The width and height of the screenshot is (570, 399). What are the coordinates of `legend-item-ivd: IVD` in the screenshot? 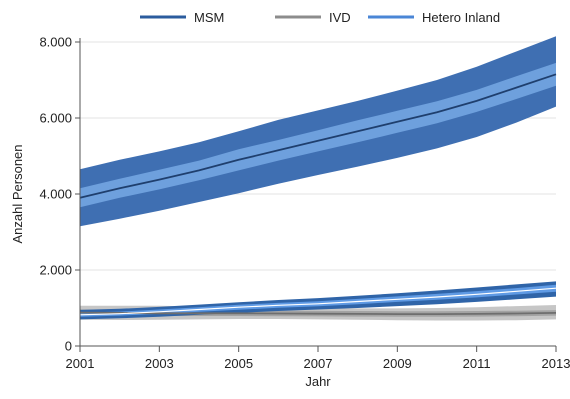 It's located at (313, 17).